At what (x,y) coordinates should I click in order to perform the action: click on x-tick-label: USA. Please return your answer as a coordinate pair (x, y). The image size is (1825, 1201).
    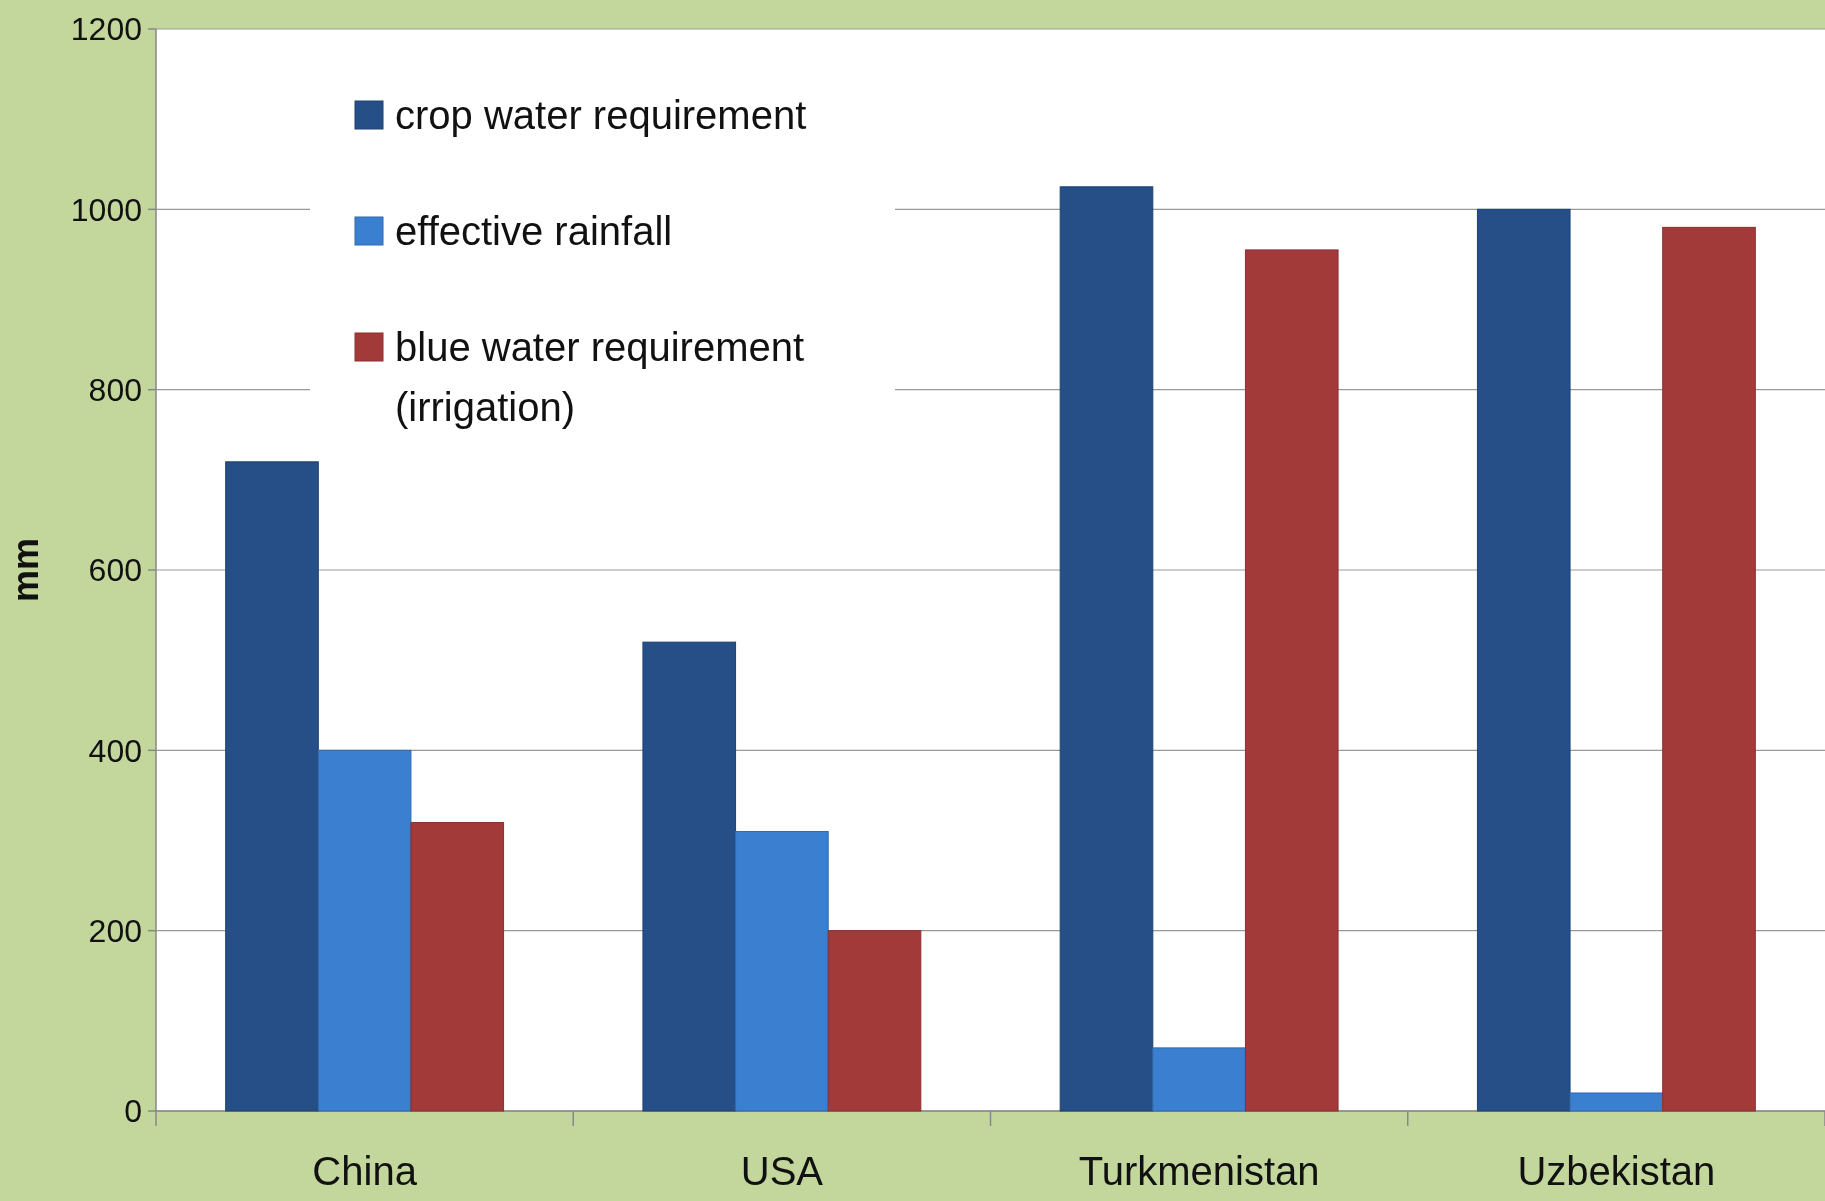
    Looking at the image, I should click on (782, 1171).